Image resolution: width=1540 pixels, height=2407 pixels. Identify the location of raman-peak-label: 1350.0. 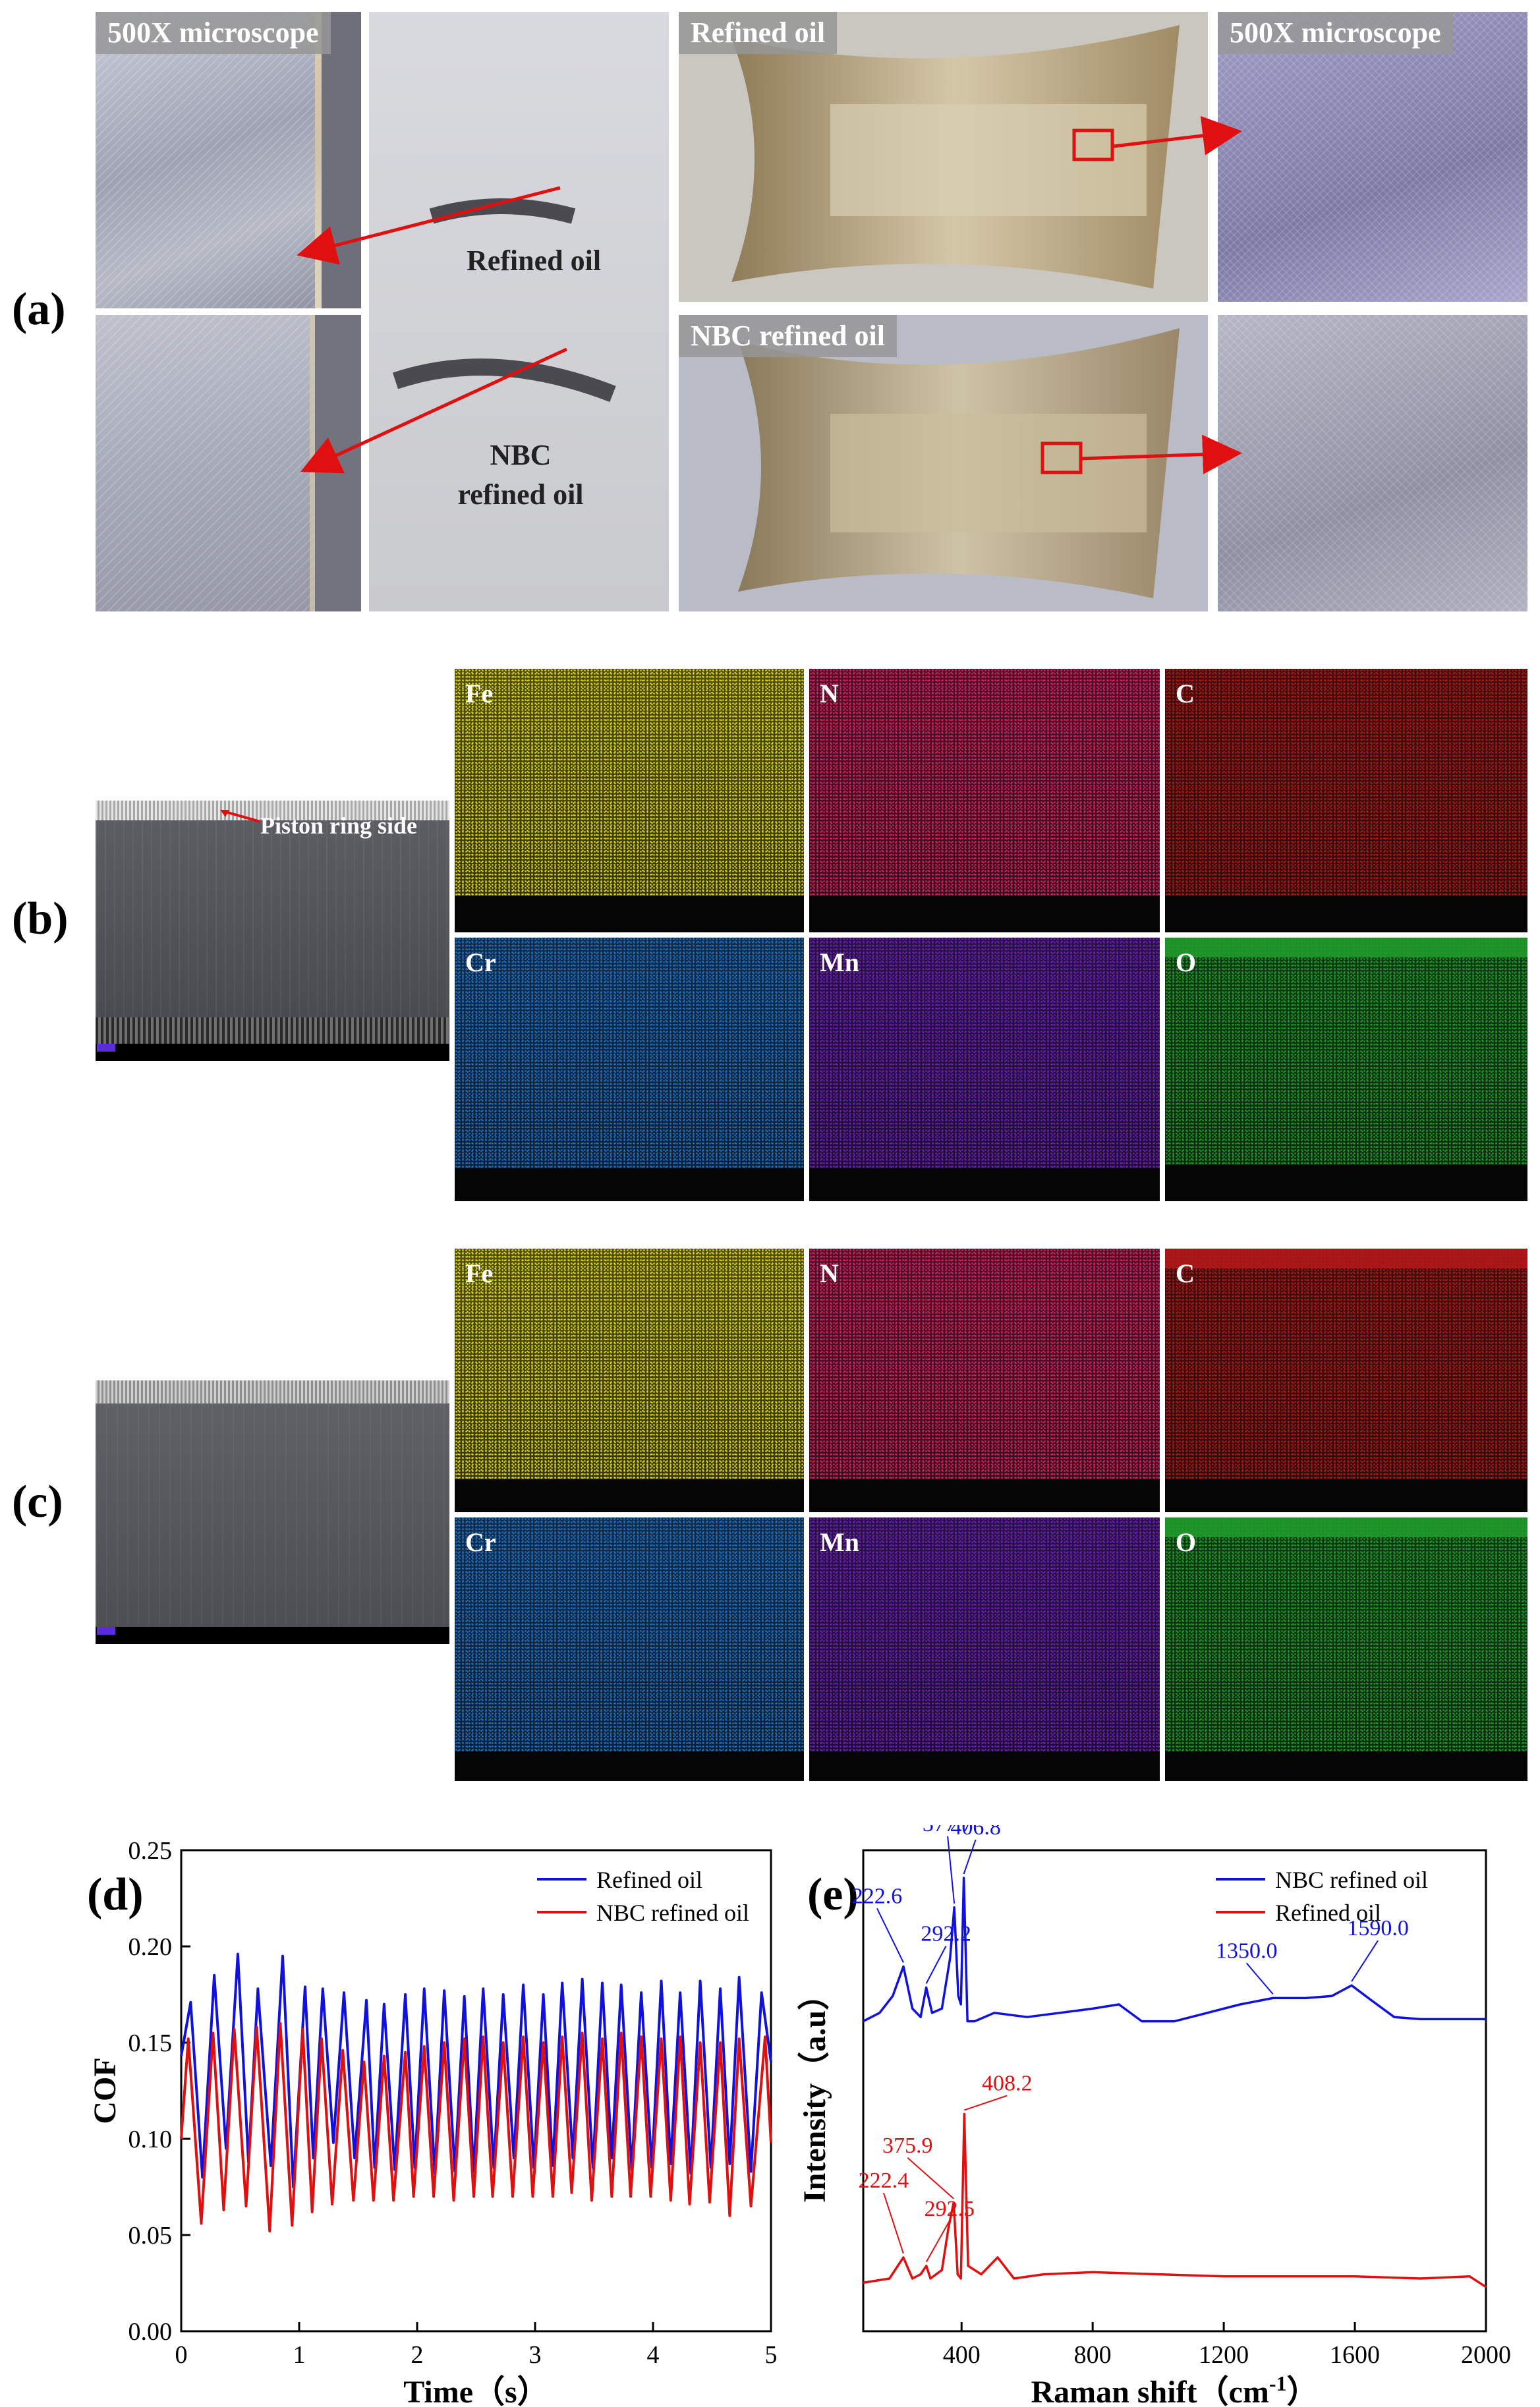
(1247, 1951).